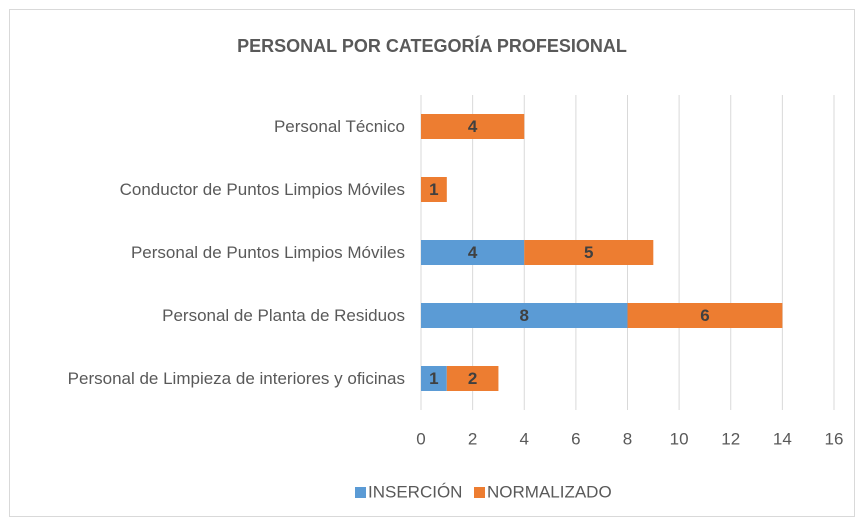 The width and height of the screenshot is (864, 526). Describe the element at coordinates (432, 45) in the screenshot. I see `chart-title: PERSONAL POR CATEGORÍA PROFESIONAL` at that location.